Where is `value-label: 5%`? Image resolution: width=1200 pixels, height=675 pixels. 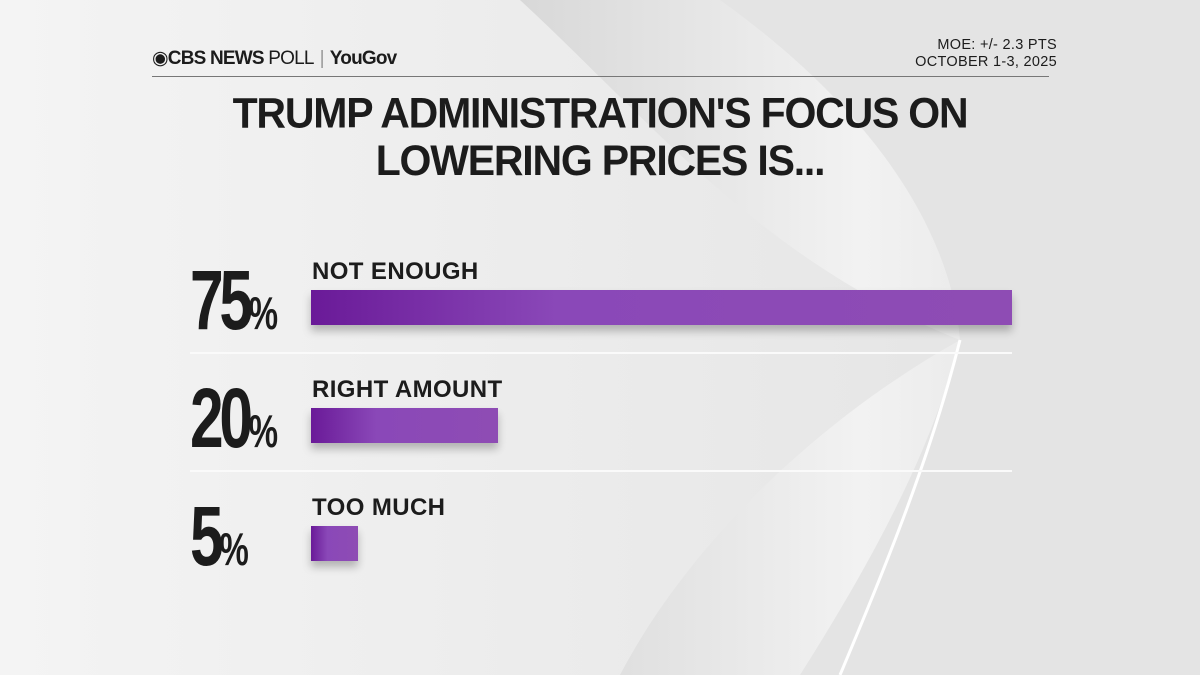
value-label: 5% is located at coordinates (219, 542).